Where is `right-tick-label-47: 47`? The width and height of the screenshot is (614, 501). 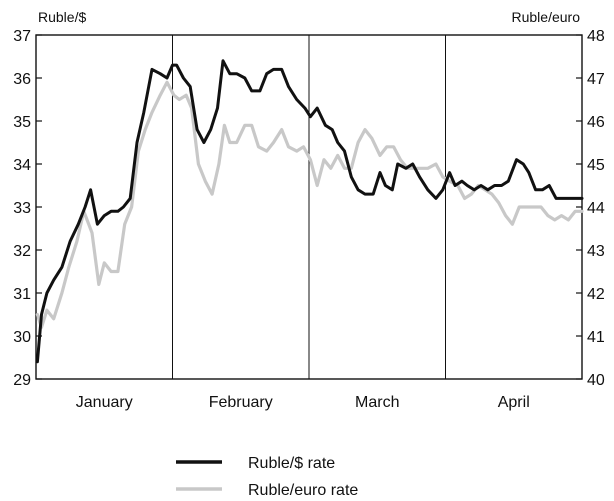 right-tick-label-47: 47 is located at coordinates (596, 79).